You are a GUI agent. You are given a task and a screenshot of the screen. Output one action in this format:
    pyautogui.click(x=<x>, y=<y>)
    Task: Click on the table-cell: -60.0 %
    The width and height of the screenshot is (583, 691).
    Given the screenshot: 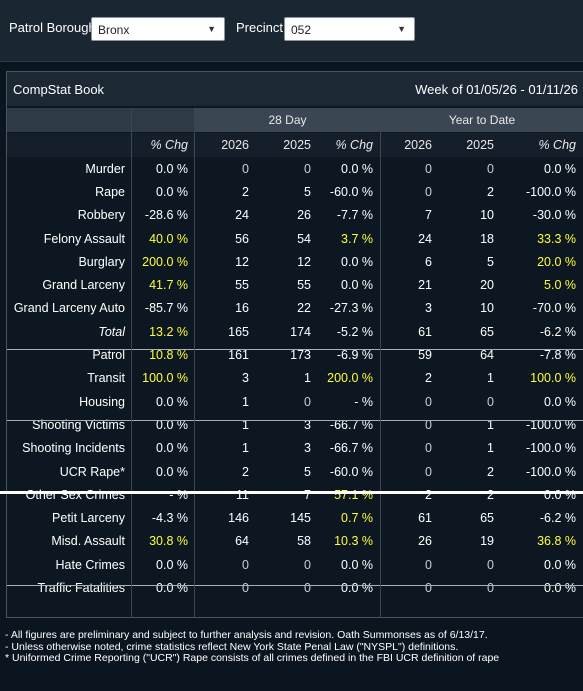 What is the action you would take?
    pyautogui.click(x=351, y=471)
    